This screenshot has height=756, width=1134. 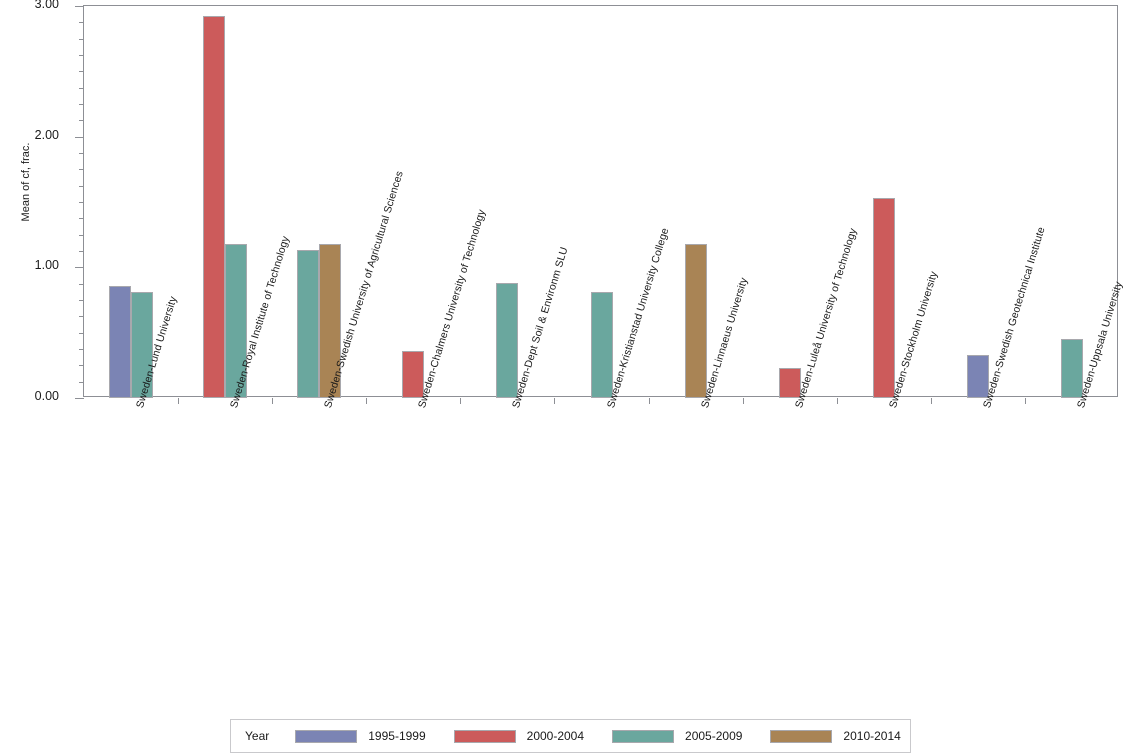 I want to click on legend-label: 2000-2004, so click(x=555, y=736).